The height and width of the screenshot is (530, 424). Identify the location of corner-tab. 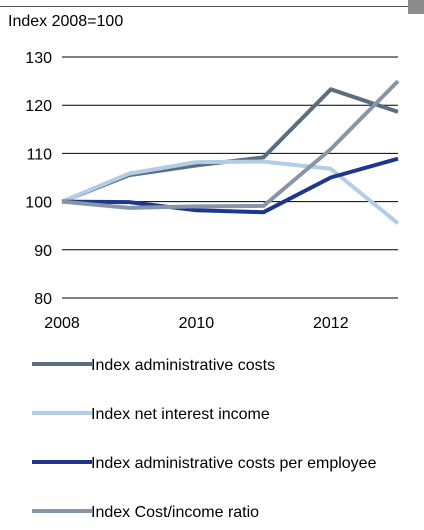
(416, 7).